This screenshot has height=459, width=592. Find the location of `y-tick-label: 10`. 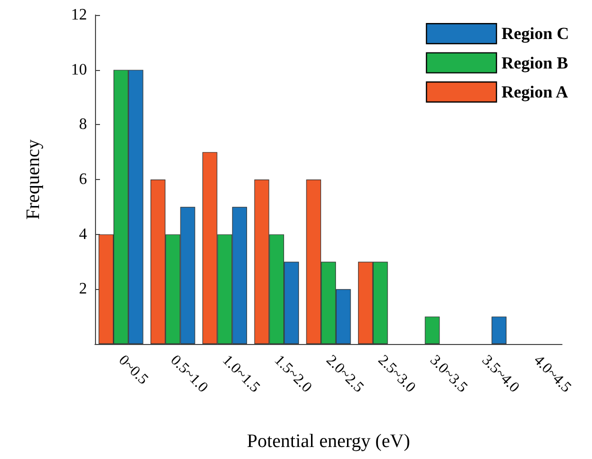

y-tick-label: 10 is located at coordinates (79, 69).